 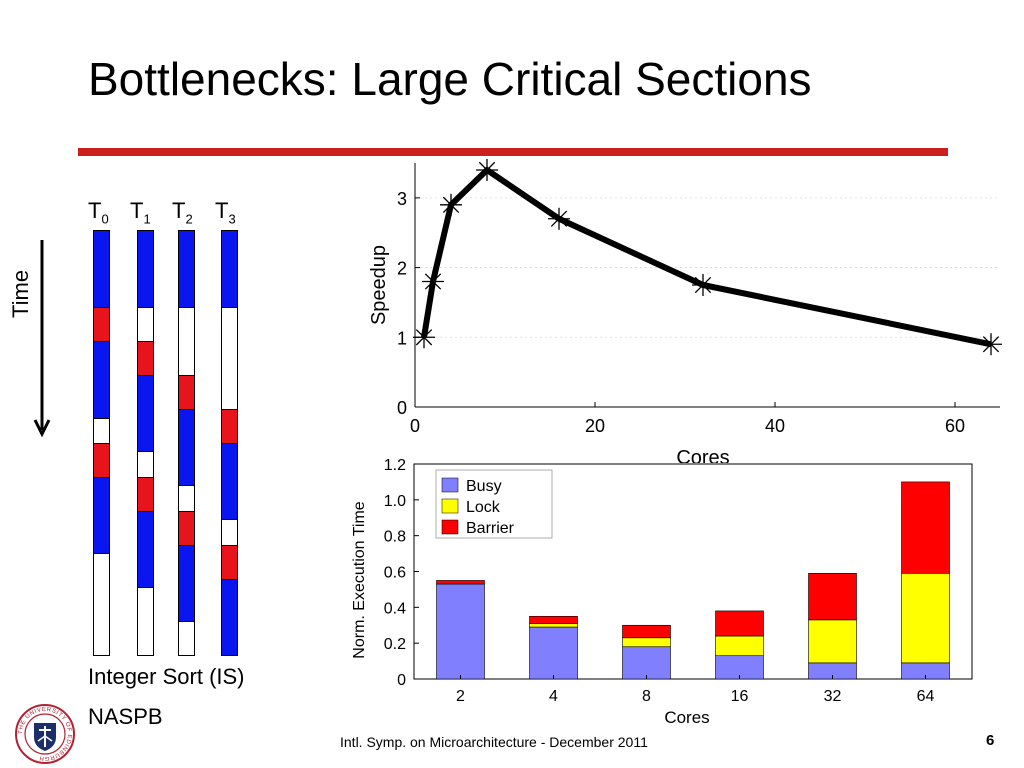 What do you see at coordinates (98, 212) in the screenshot?
I see `thread-label-0: T0` at bounding box center [98, 212].